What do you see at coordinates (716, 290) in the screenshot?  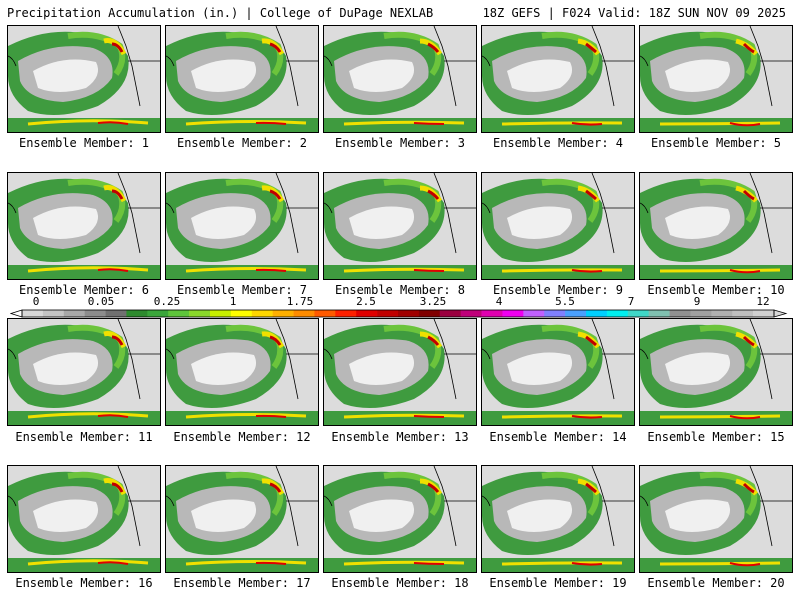 I see `ensemble-member-label: Ensemble Member: 10` at bounding box center [716, 290].